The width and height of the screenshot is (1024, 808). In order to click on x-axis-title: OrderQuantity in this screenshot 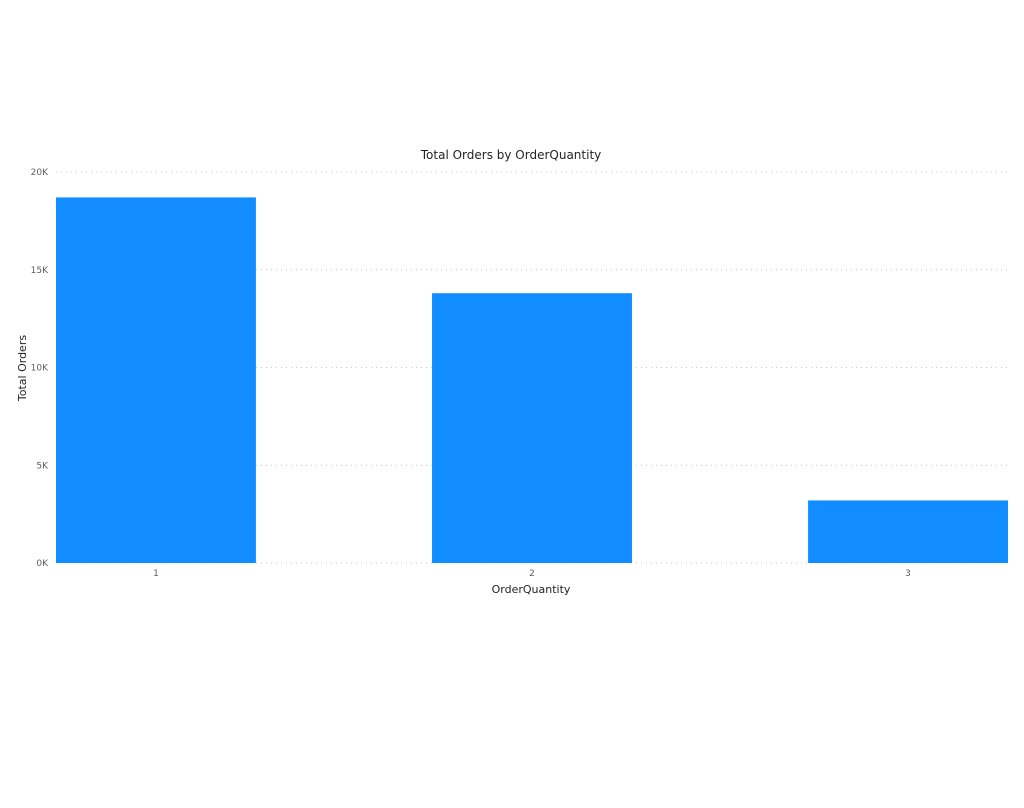, I will do `click(531, 589)`.